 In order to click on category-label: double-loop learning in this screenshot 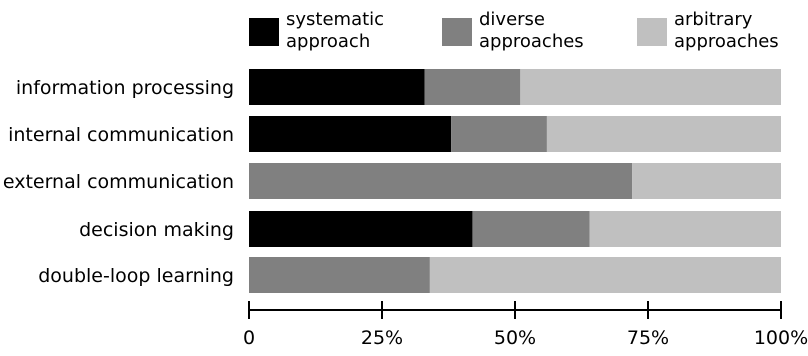, I will do `click(136, 276)`.